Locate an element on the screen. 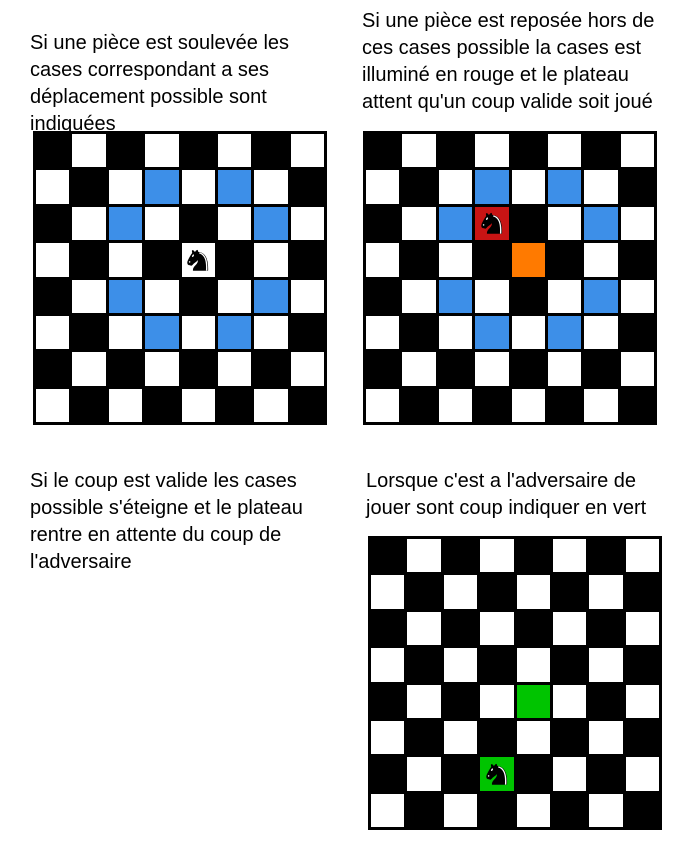 The height and width of the screenshot is (853, 697). board-square-placed is located at coordinates (528, 260).